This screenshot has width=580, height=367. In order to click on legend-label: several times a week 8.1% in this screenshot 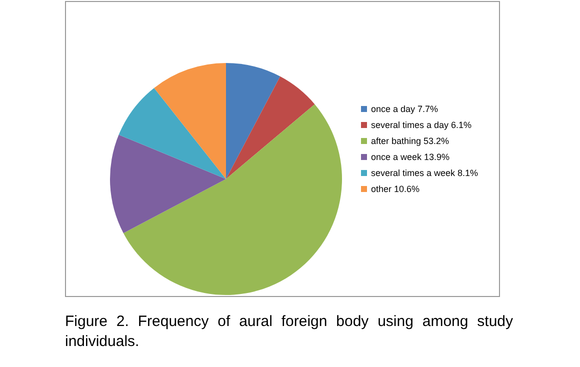, I will do `click(424, 173)`.